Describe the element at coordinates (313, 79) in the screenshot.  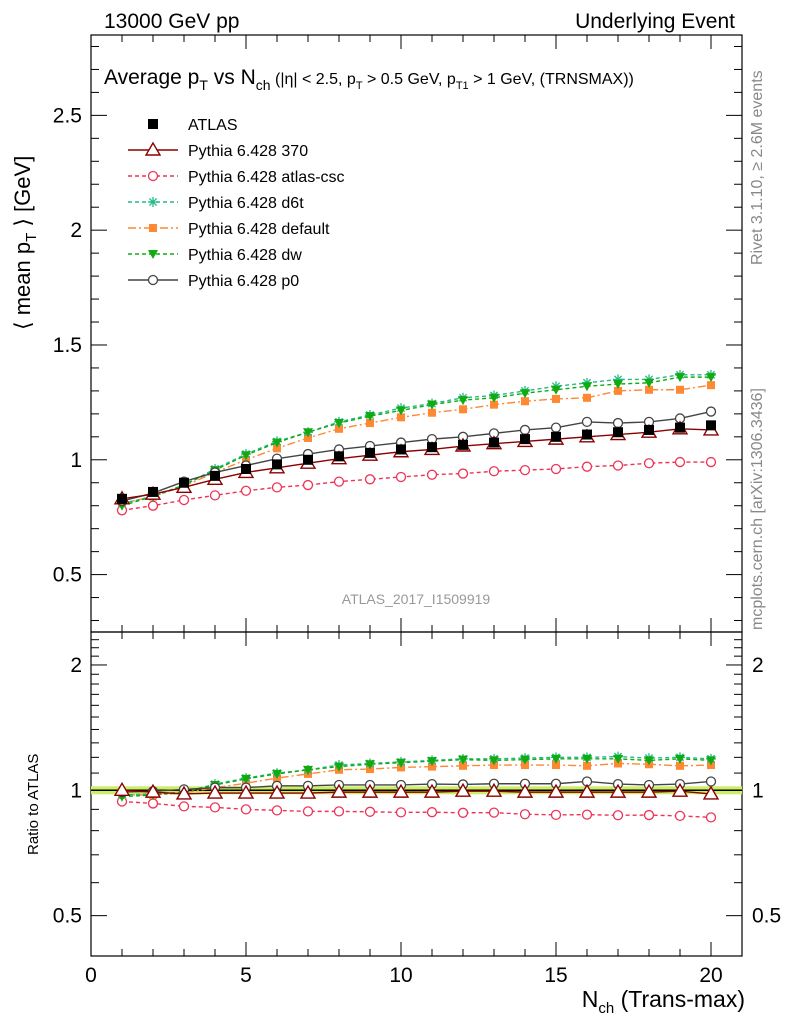
I see `title-cut1: (|η| < 2.5, p` at that location.